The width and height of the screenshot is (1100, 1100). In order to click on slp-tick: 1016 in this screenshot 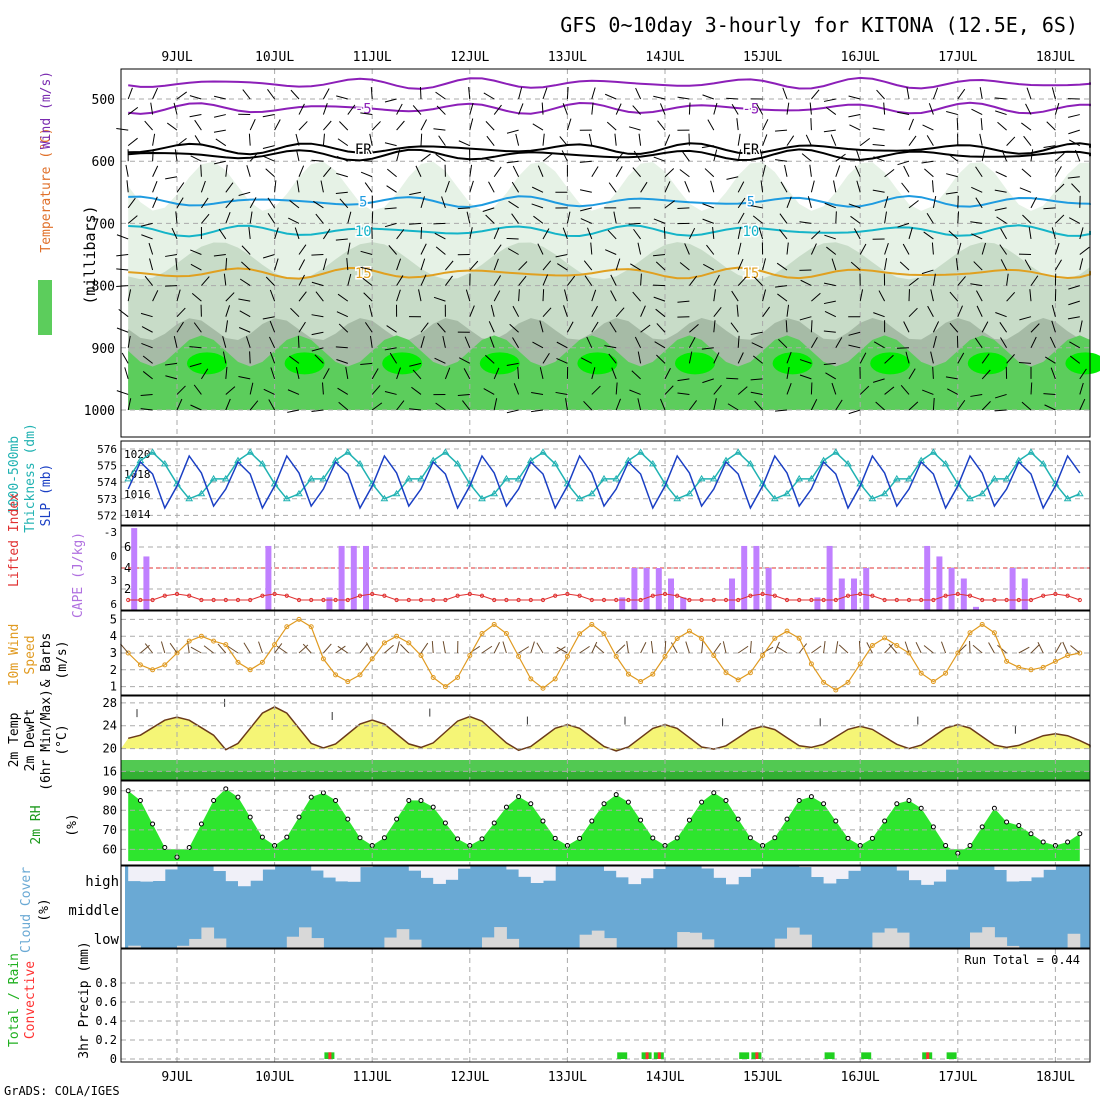, I will do `click(137, 494)`.